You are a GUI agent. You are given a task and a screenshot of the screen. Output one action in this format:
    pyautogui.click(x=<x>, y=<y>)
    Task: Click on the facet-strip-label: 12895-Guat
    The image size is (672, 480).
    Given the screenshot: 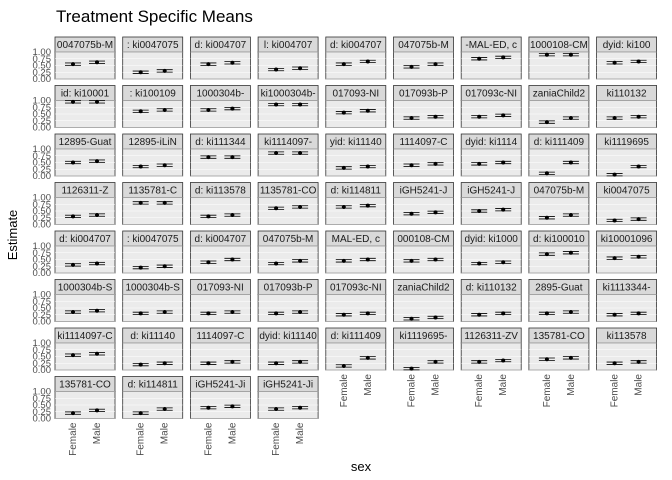 What is the action you would take?
    pyautogui.click(x=85, y=142)
    